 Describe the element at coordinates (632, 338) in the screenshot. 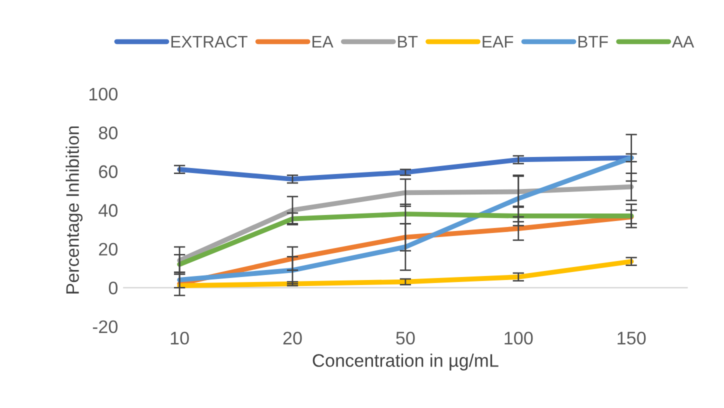

I see `x-tick-label: 150` at that location.